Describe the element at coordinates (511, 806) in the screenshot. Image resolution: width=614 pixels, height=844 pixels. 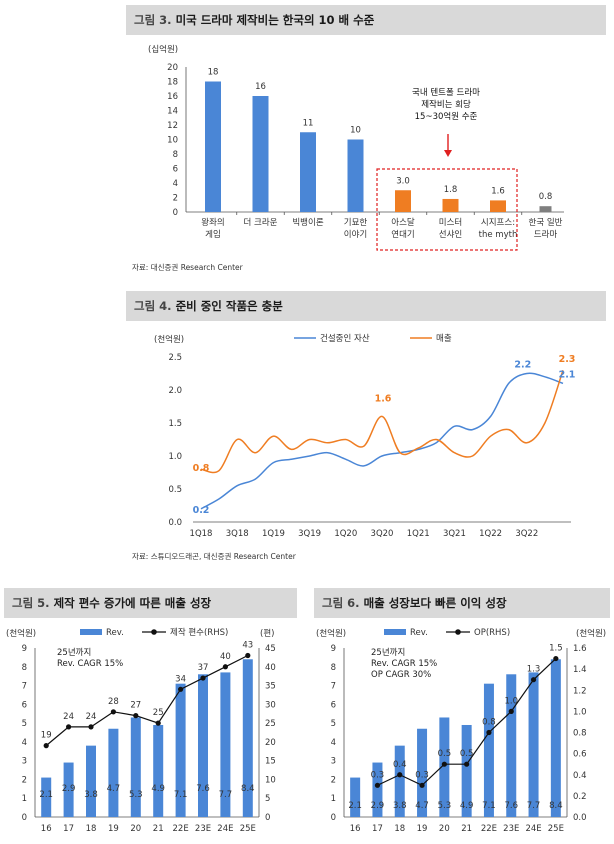
I see `bar-value-label: 7.6` at that location.